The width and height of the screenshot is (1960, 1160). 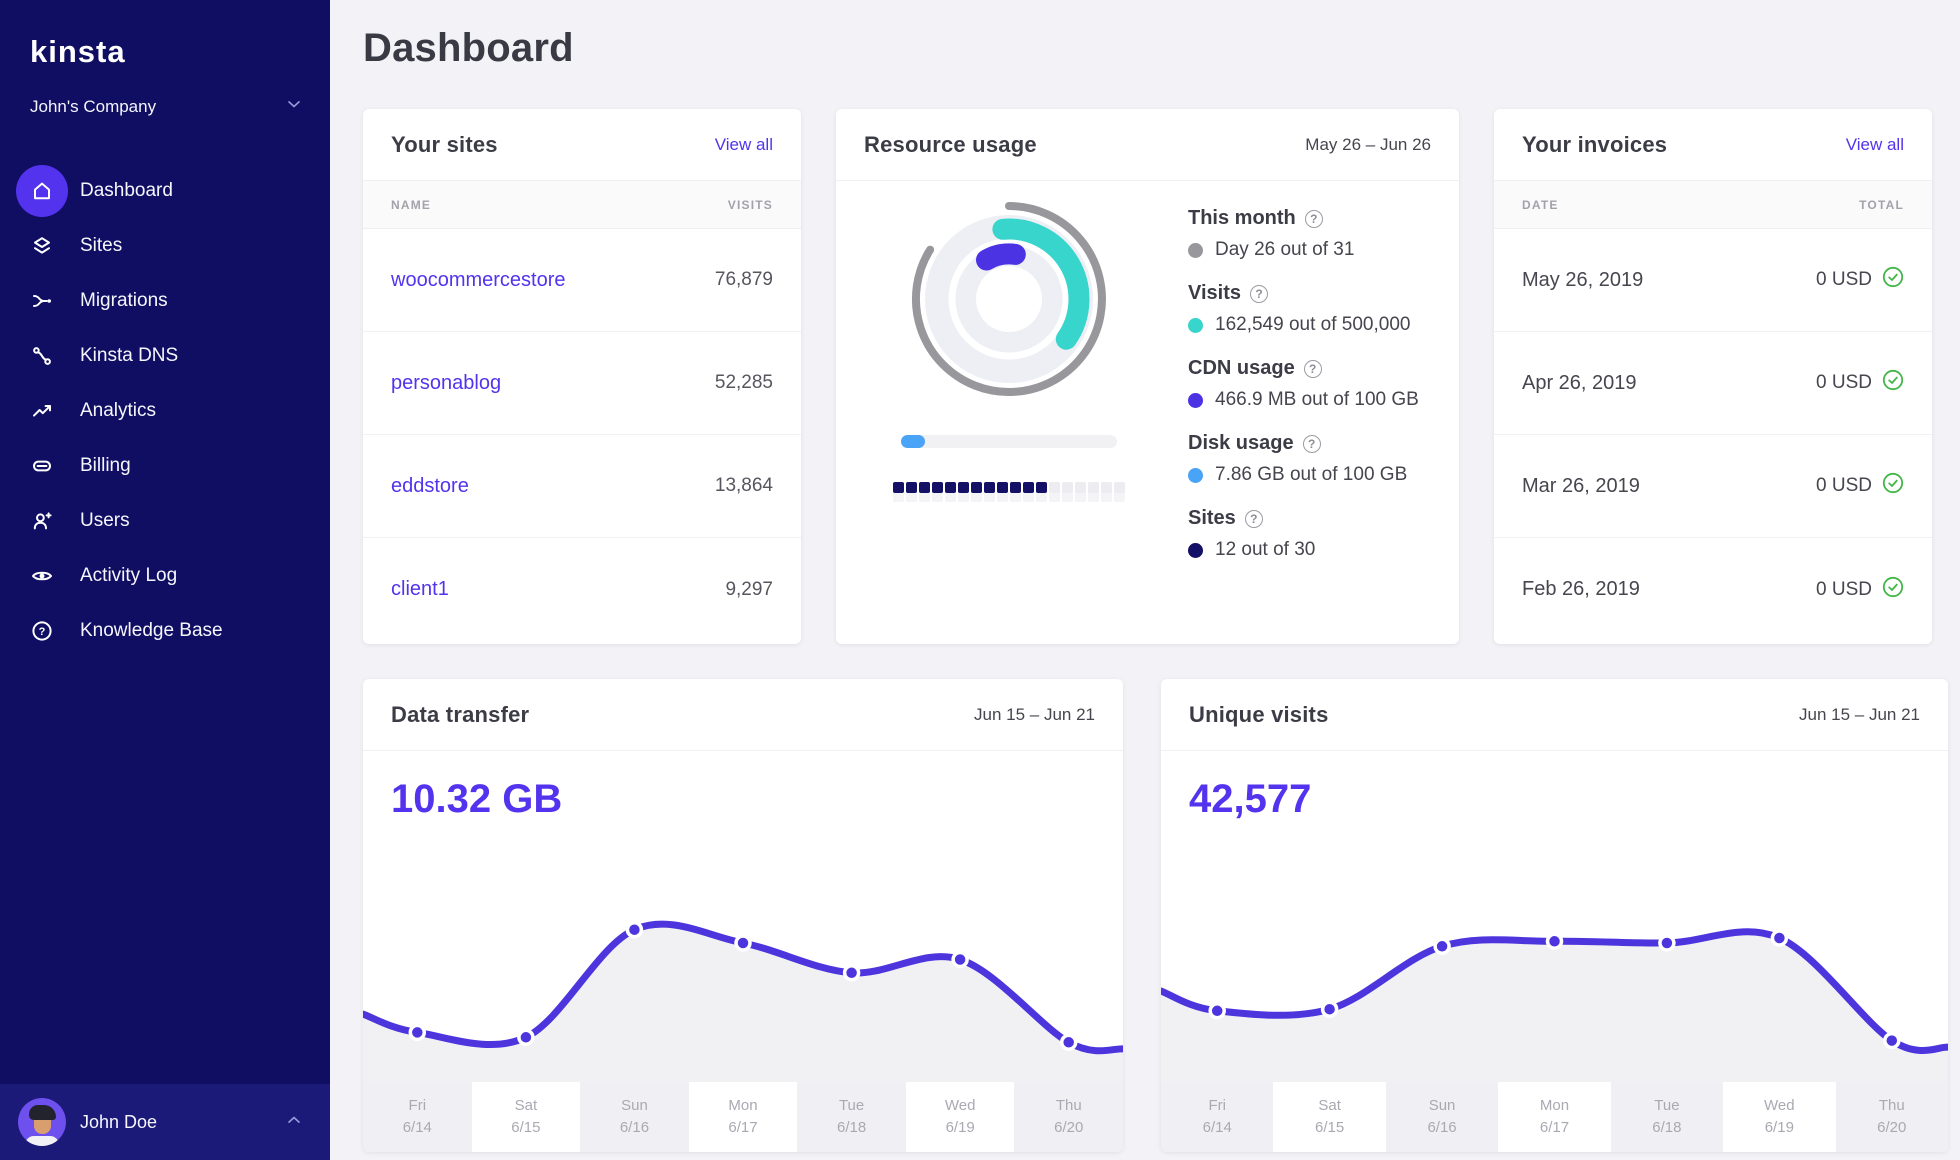 I want to click on sidebar-item-label: Kinsta DNS, so click(x=129, y=355).